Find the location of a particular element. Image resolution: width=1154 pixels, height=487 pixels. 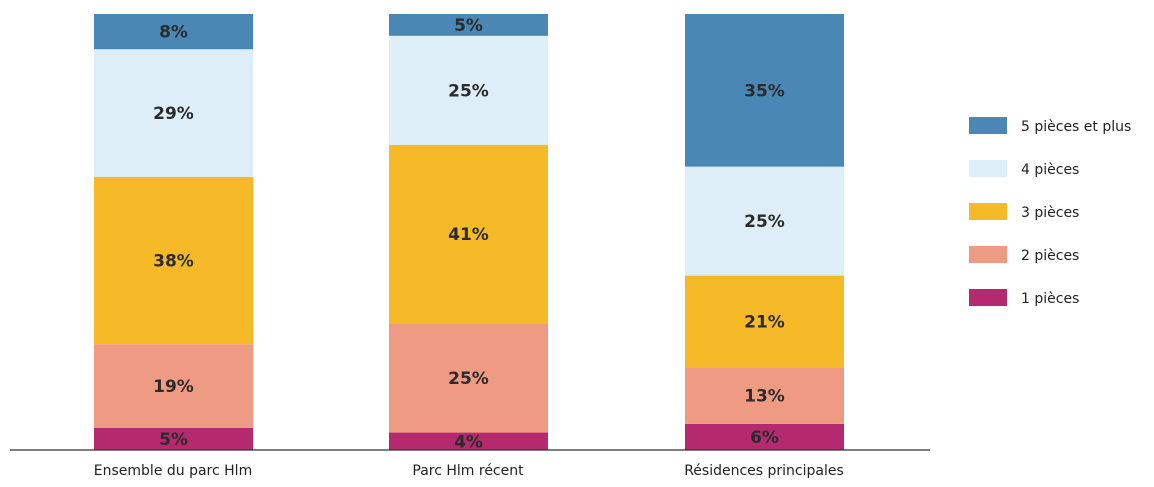

category-label-1: Ensemble du parc Hlm is located at coordinates (173, 471).